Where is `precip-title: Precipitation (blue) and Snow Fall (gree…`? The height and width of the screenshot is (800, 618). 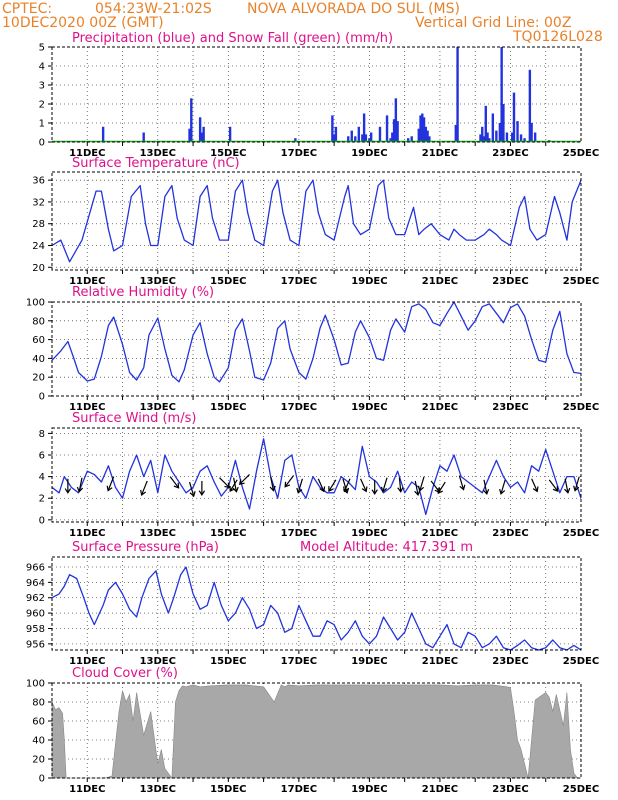 precip-title: Precipitation (blue) and Snow Fall (gree… is located at coordinates (232, 38).